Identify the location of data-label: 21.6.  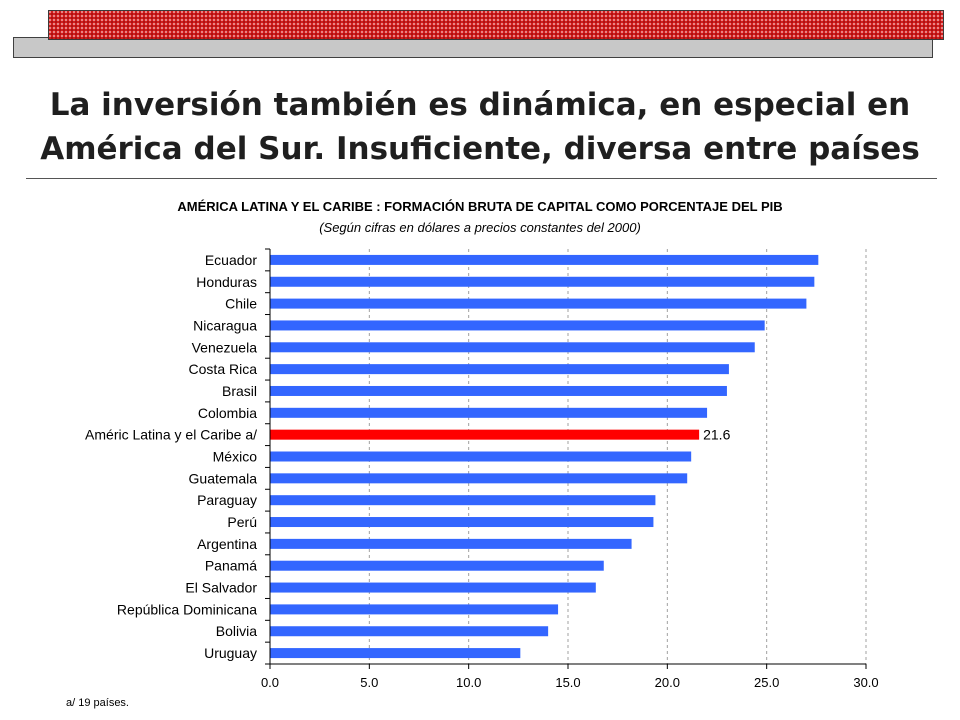
(716, 435).